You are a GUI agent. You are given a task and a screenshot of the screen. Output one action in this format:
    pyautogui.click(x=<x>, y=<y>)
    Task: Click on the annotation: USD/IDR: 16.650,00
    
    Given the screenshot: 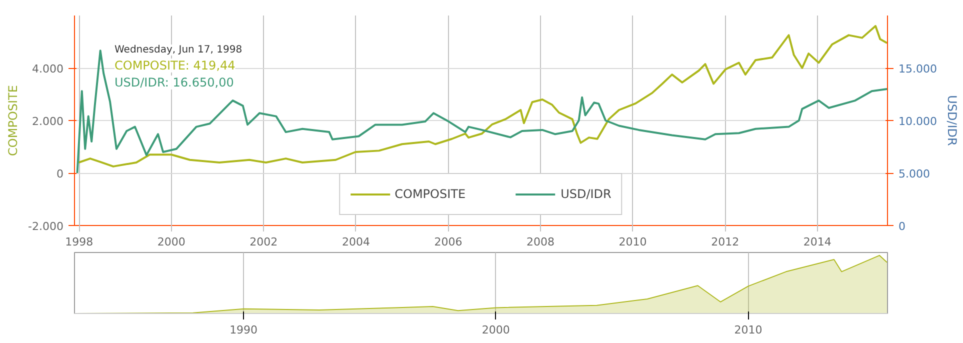 What is the action you would take?
    pyautogui.click(x=174, y=83)
    